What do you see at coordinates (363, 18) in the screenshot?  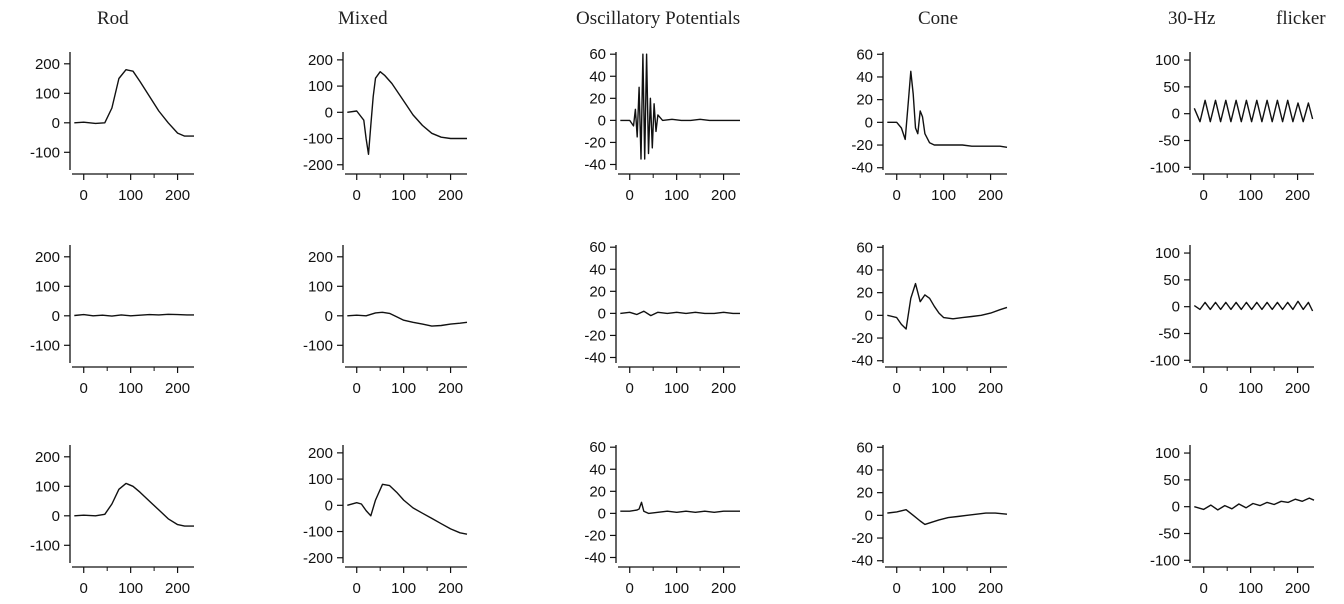 I see `column-title-mixed: Mixed` at bounding box center [363, 18].